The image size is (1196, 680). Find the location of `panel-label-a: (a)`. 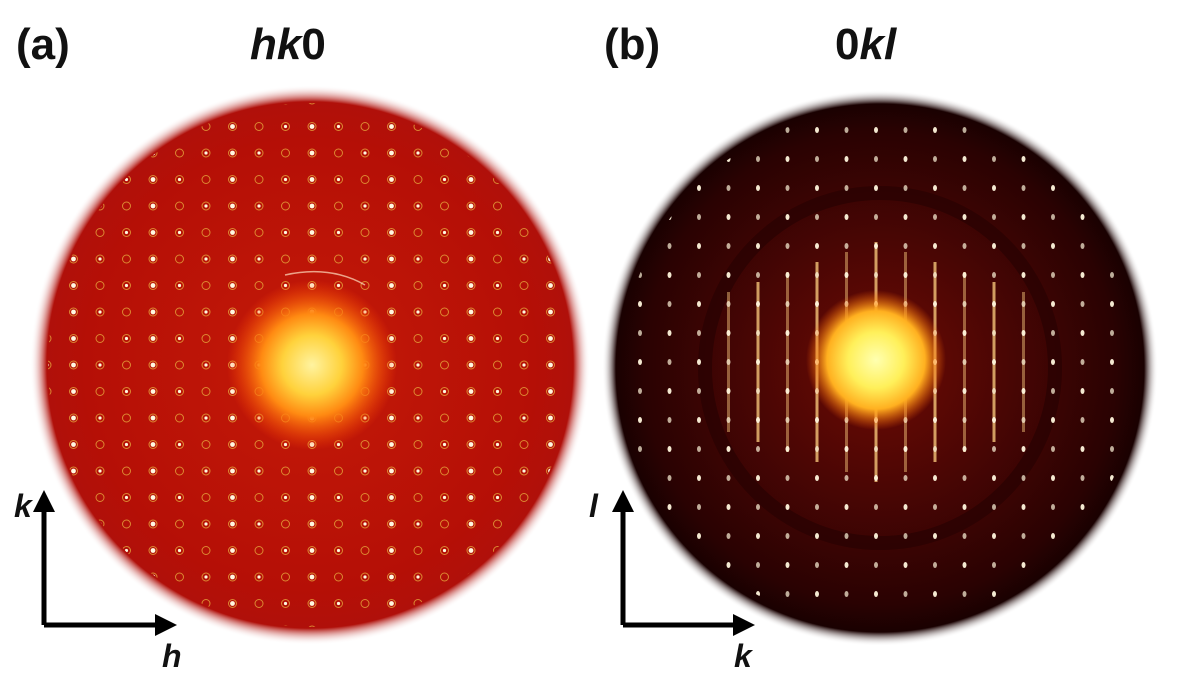

panel-label-a: (a) is located at coordinates (43, 44).